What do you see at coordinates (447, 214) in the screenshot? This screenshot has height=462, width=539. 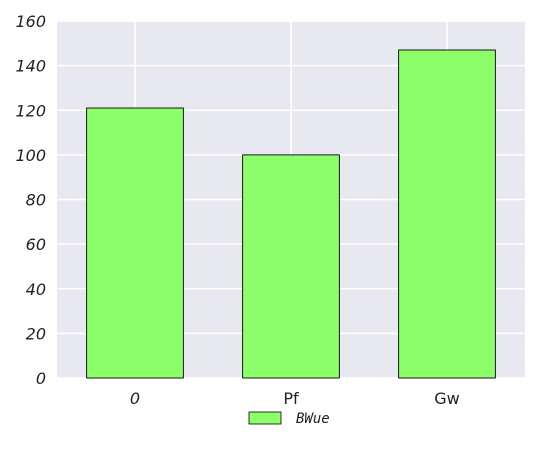 I see `bar-gw` at bounding box center [447, 214].